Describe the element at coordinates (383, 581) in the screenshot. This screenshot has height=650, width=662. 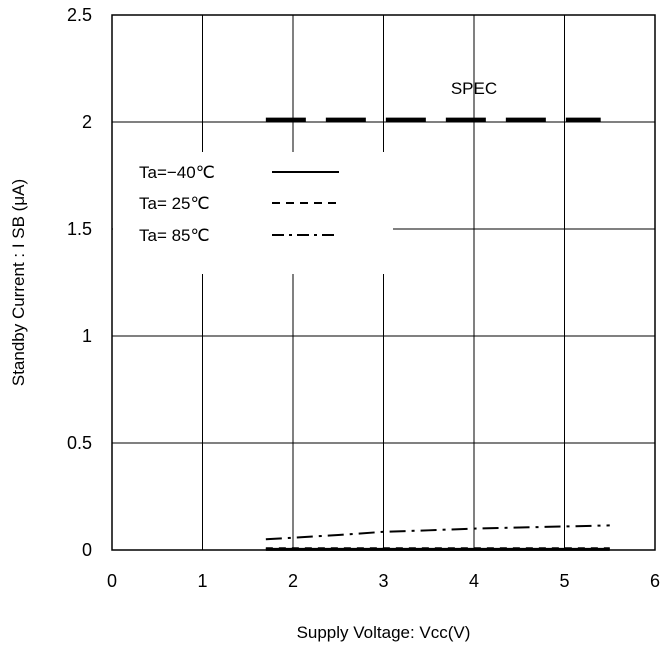
I see `x-tick-label: 3` at that location.